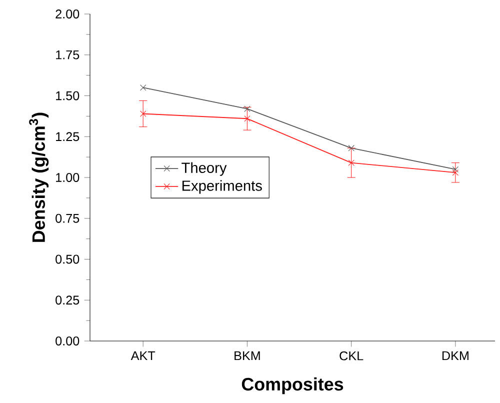 This screenshot has width=500, height=403. What do you see at coordinates (222, 187) in the screenshot?
I see `legend-label: Experiments` at bounding box center [222, 187].